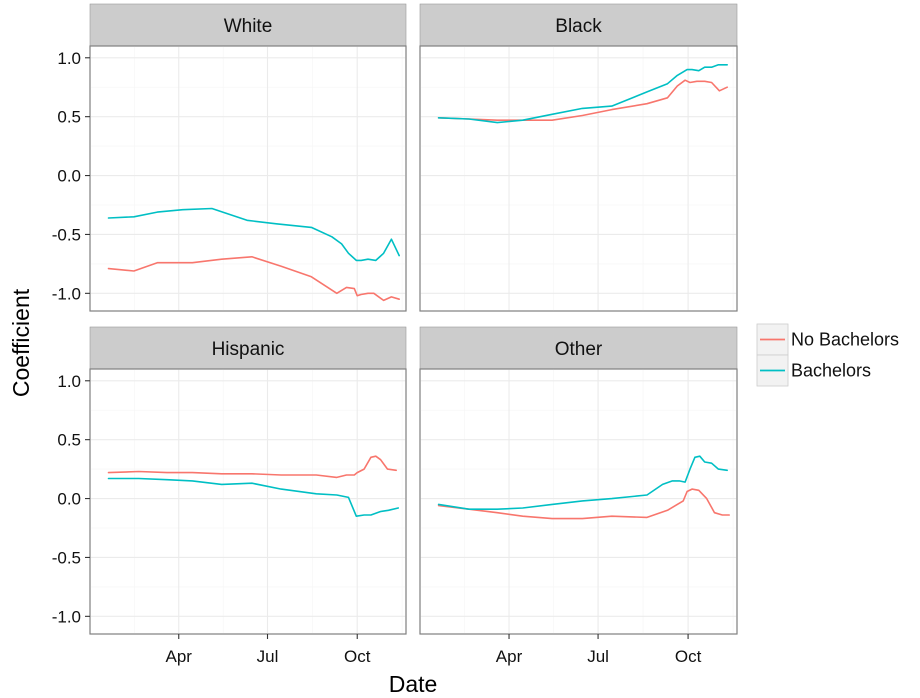  Describe the element at coordinates (831, 371) in the screenshot. I see `legend-label: Bachelors` at that location.